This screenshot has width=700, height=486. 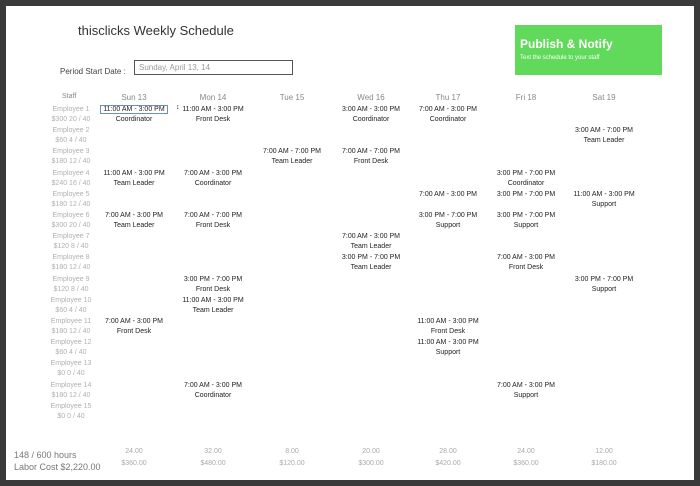 I want to click on day-total-cost: $120.00, so click(x=292, y=463).